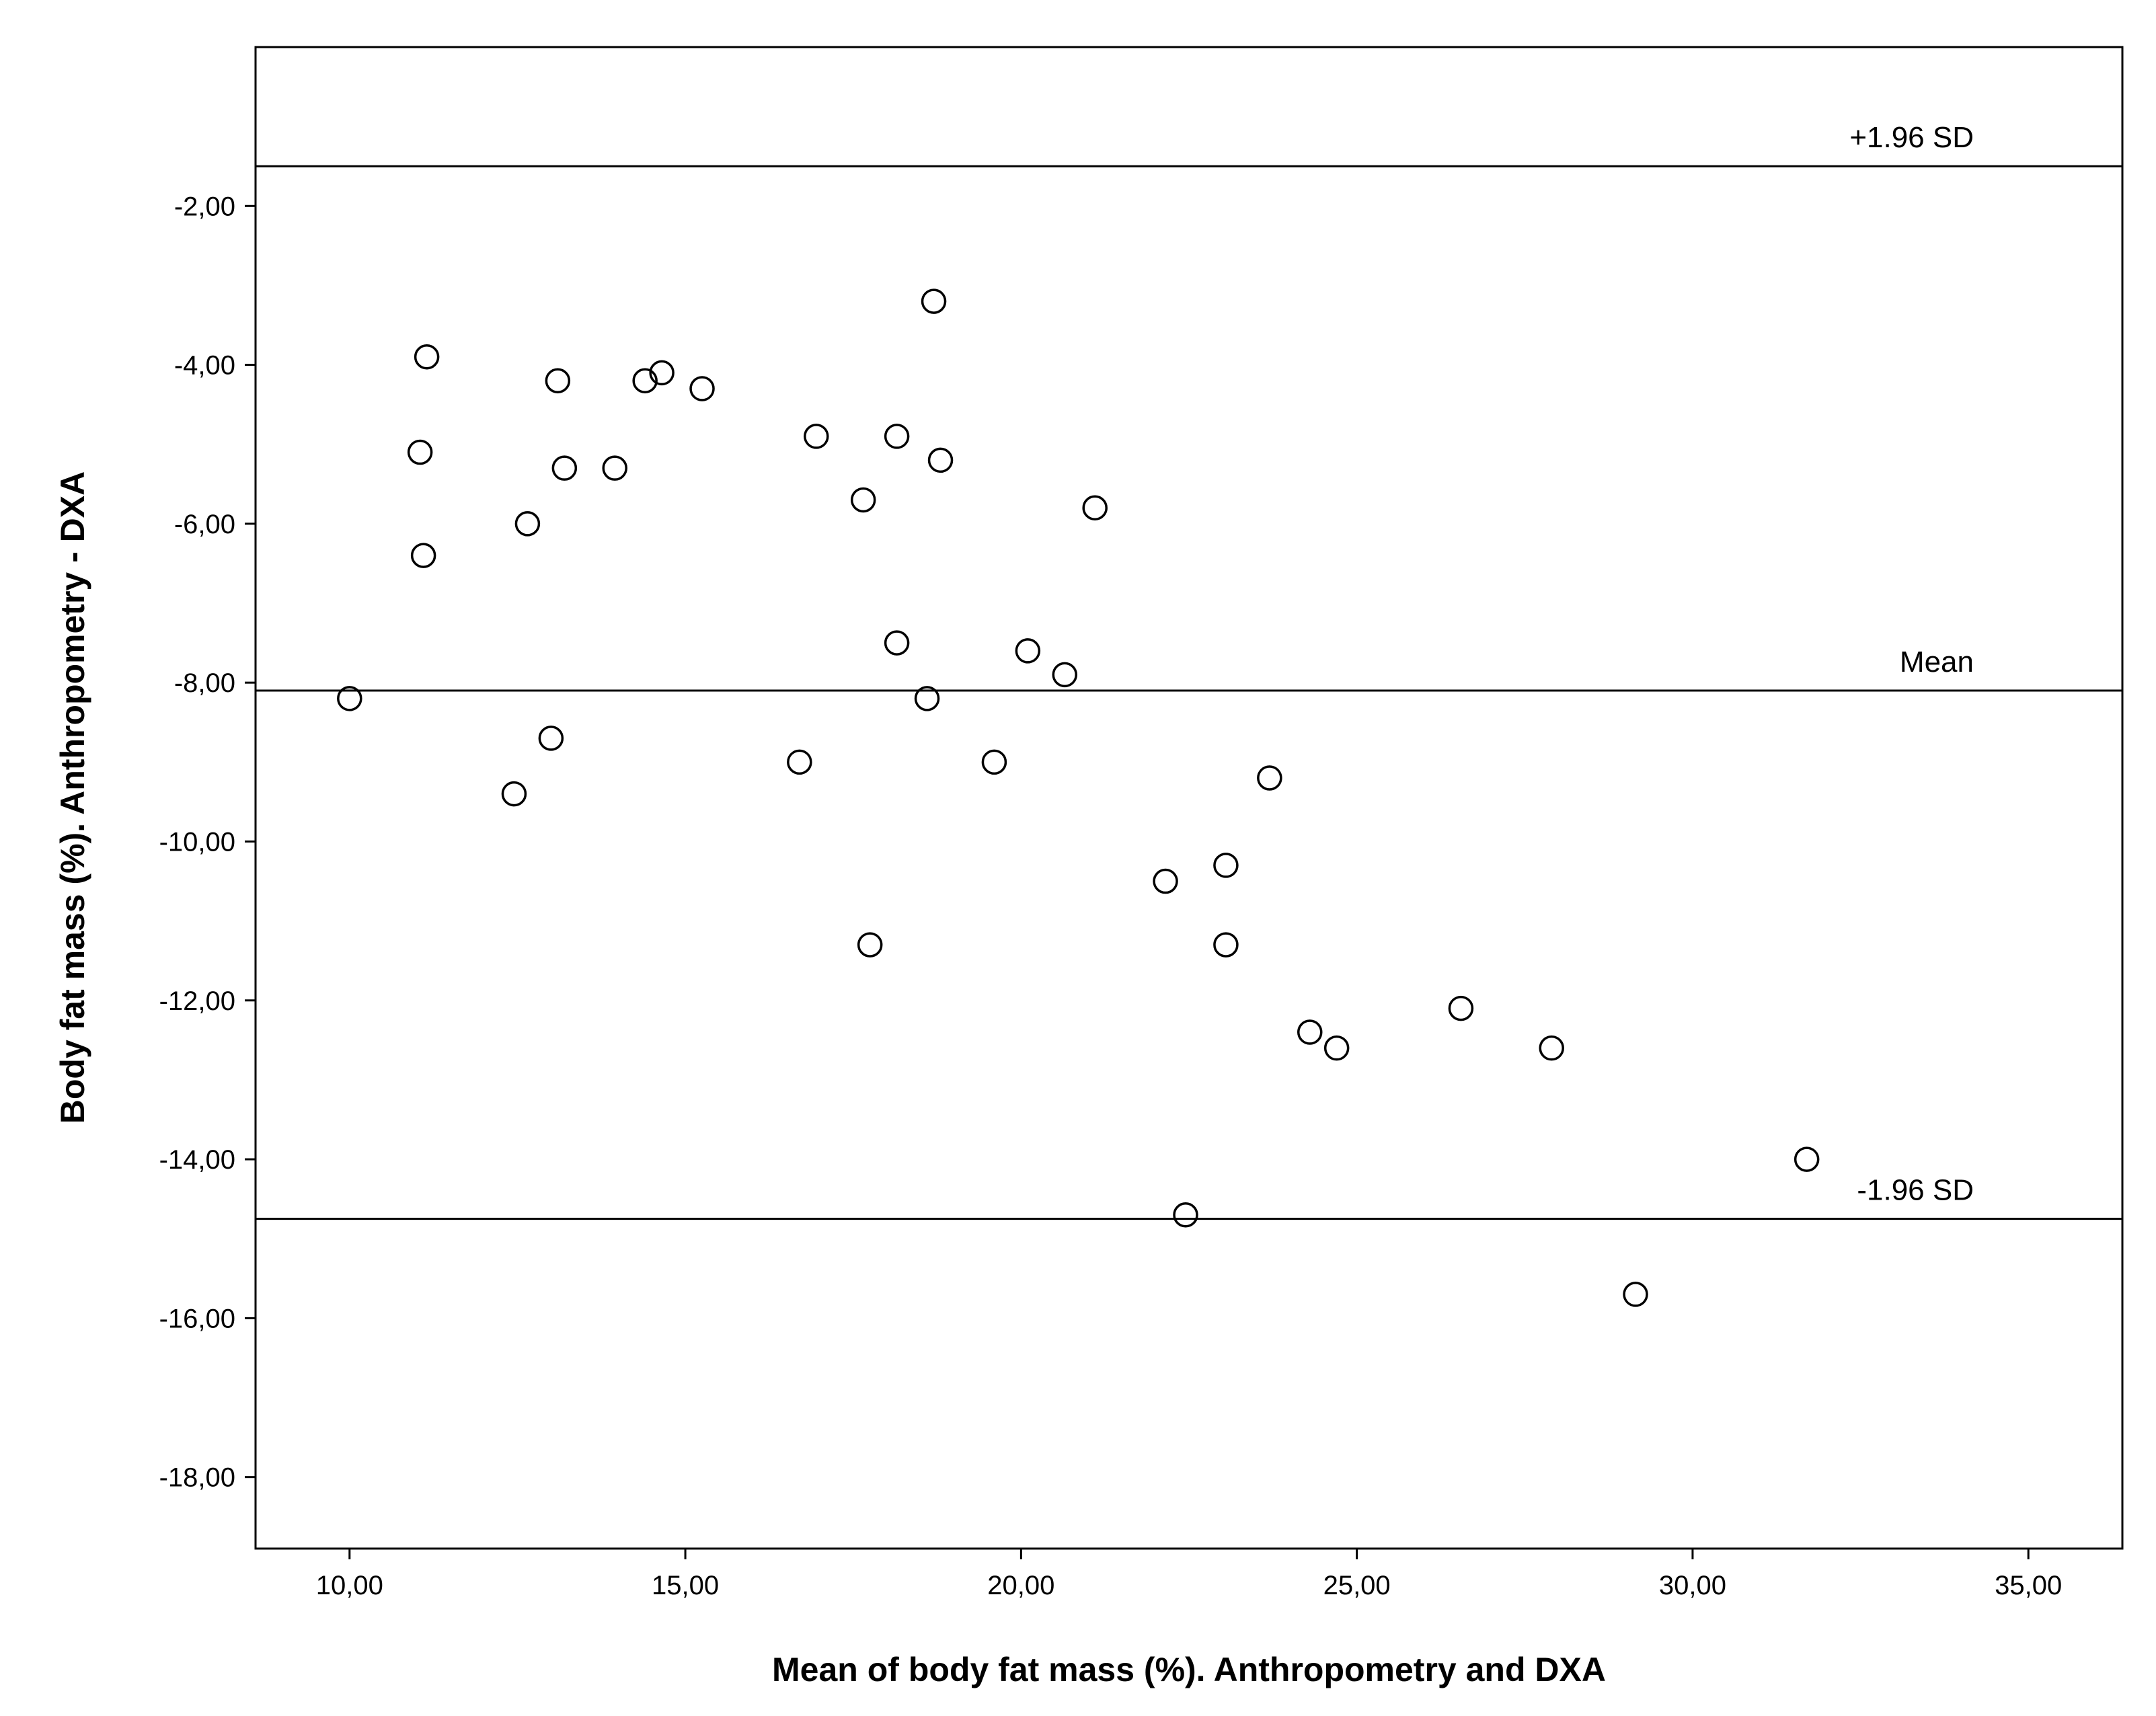 This screenshot has width=2156, height=1716. I want to click on y-axis-title: Body fat mass (%). Anthropometry - DXA, so click(73, 798).